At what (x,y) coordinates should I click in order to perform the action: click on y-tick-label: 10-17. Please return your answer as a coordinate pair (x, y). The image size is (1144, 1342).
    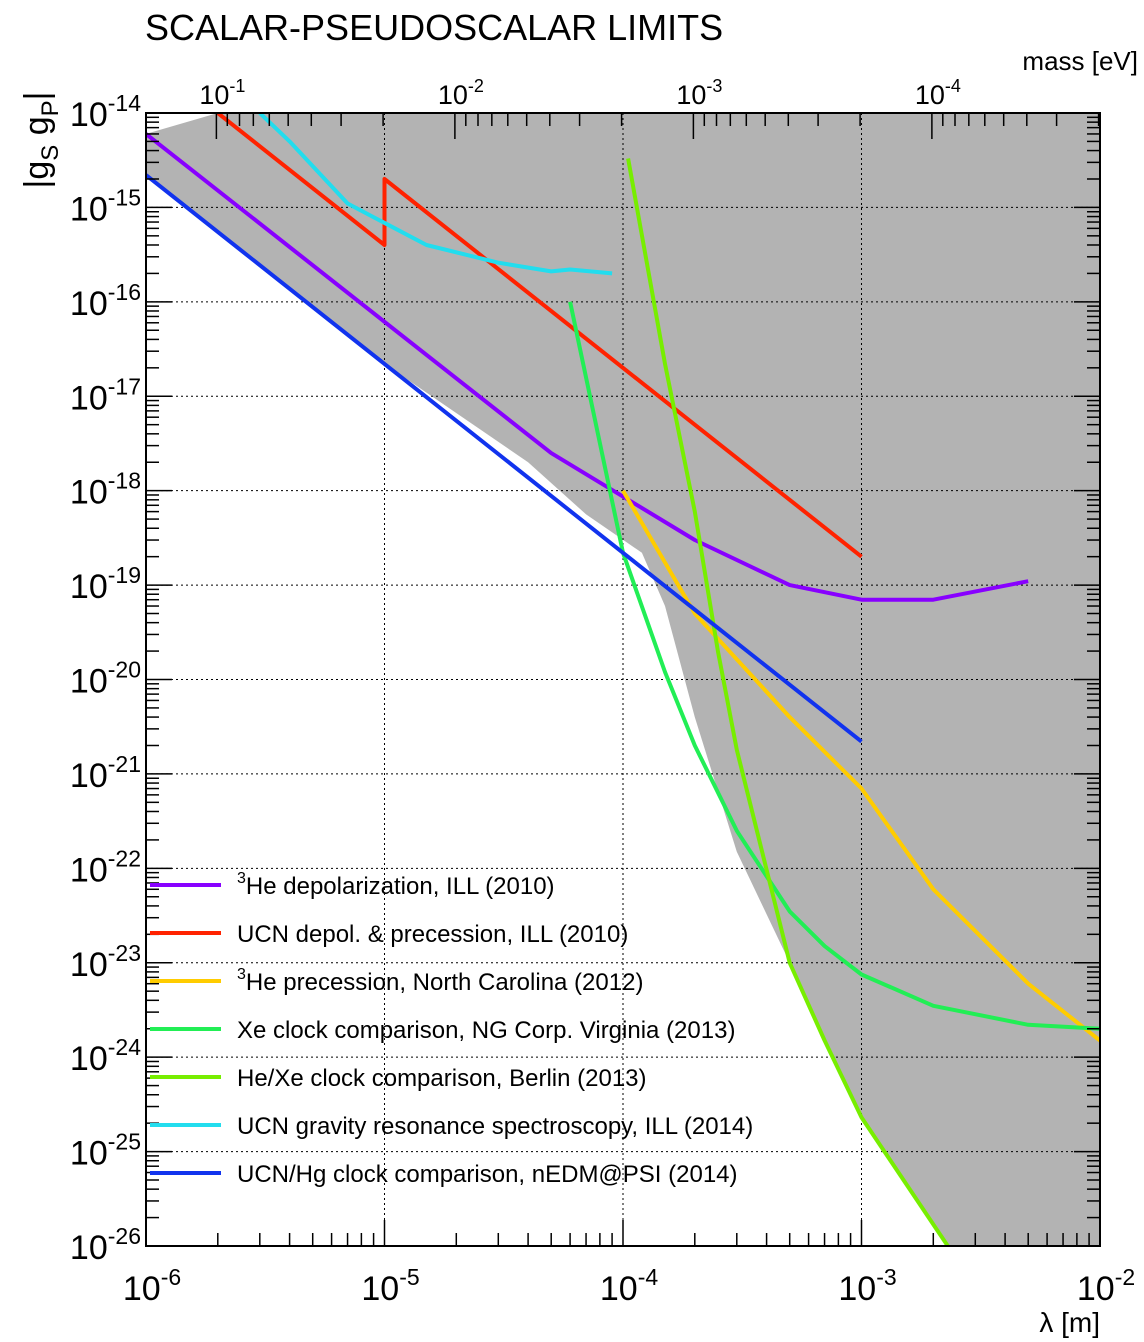
    Looking at the image, I should click on (105, 395).